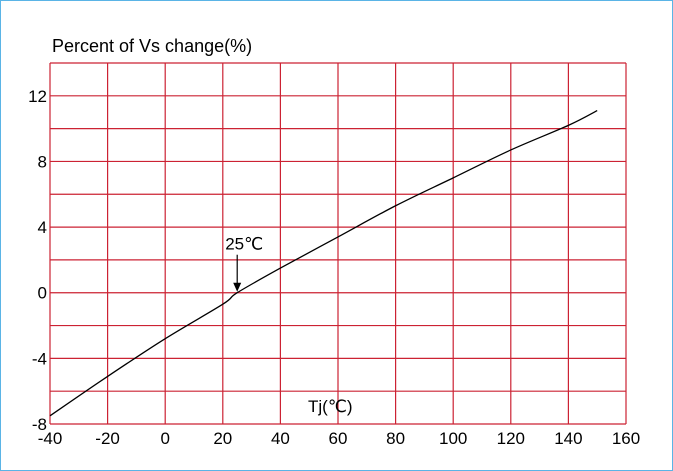  Describe the element at coordinates (42, 293) in the screenshot. I see `y-tick-label: 0` at that location.